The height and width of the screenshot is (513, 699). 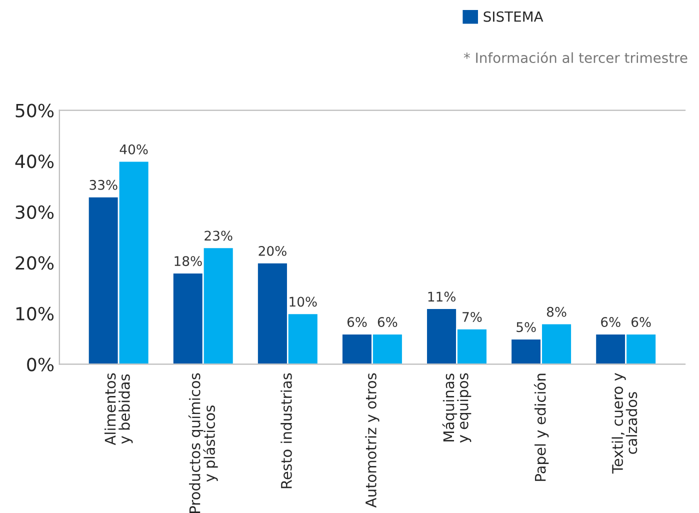 I want to click on data-label: 5%, so click(x=526, y=327).